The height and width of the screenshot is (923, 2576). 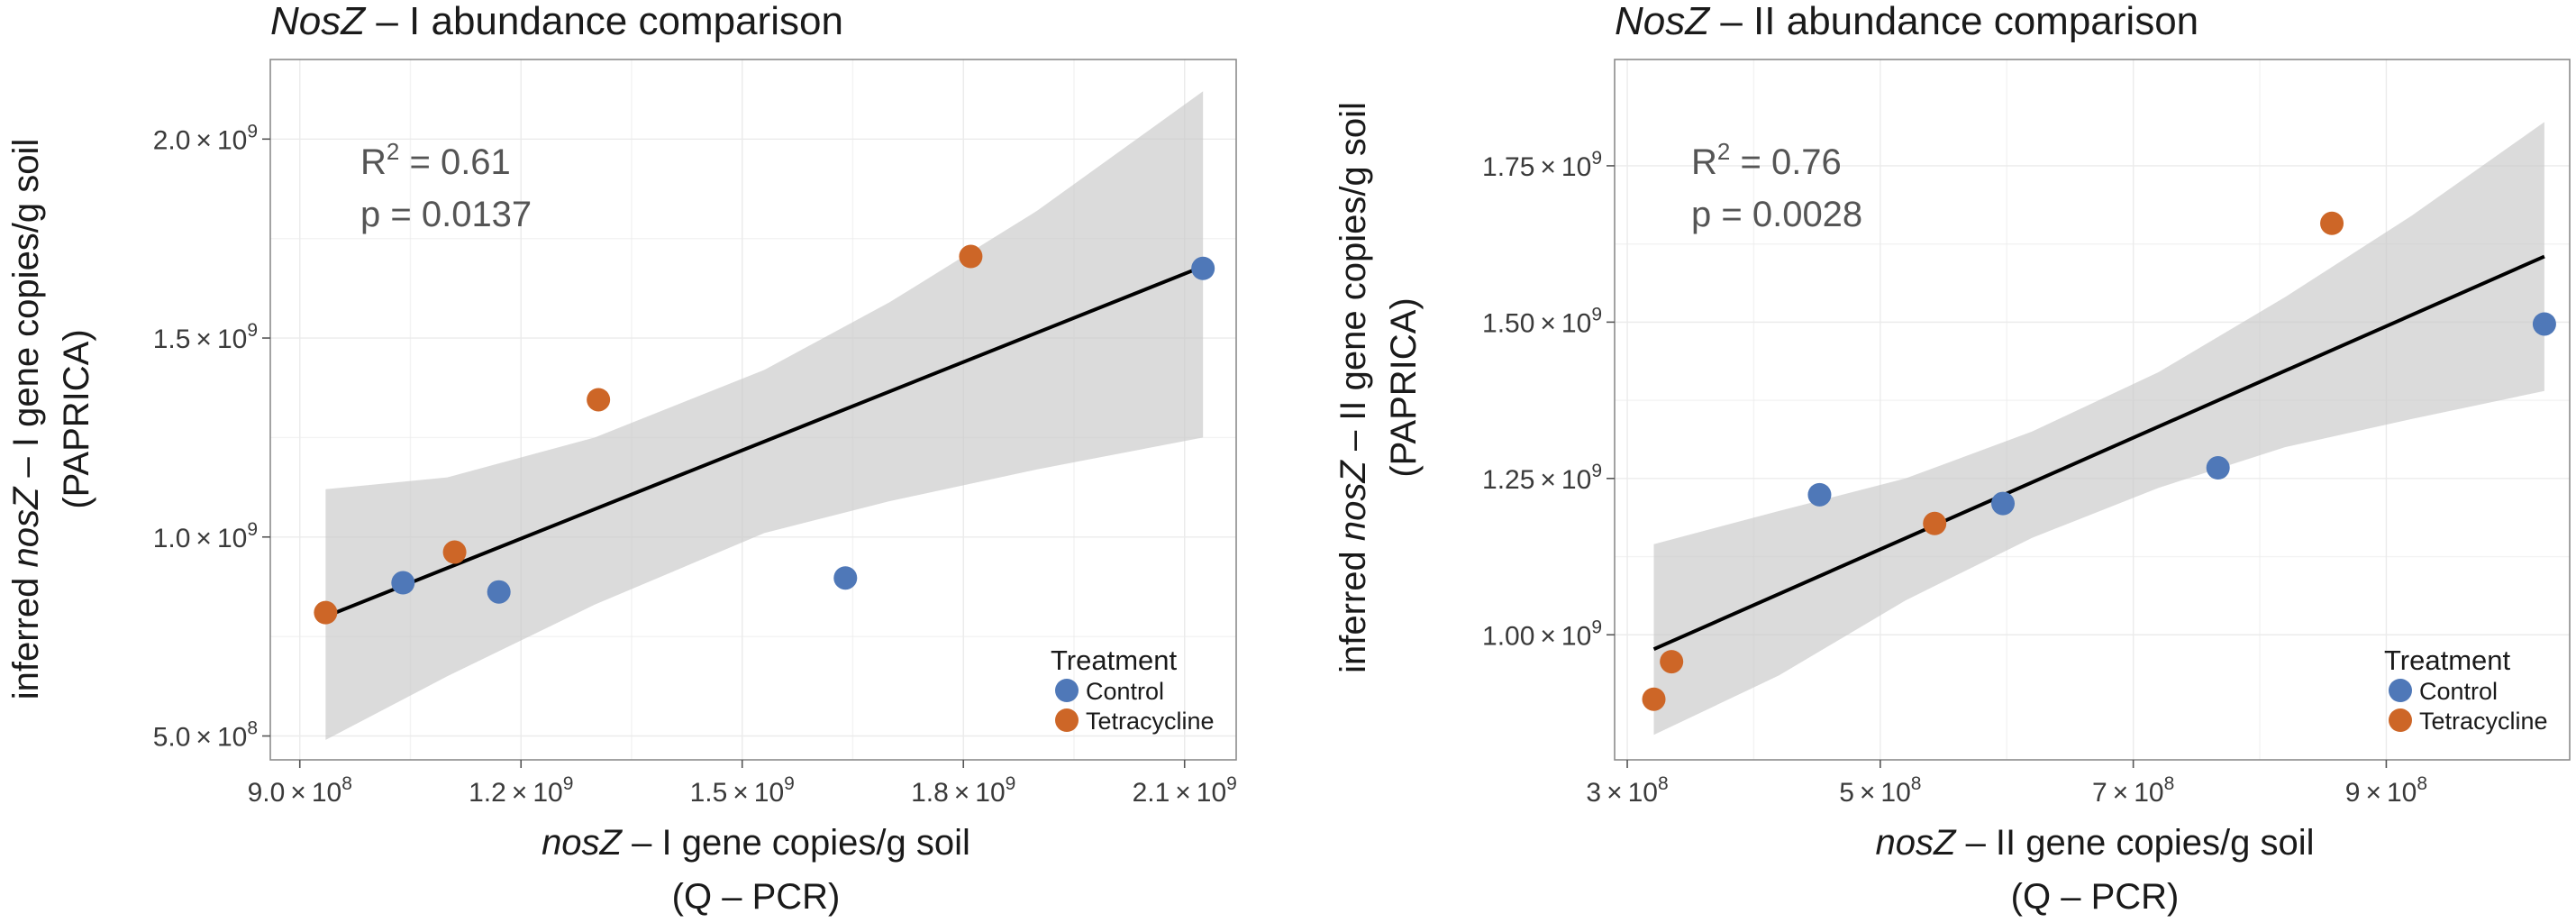 What do you see at coordinates (1542, 478) in the screenshot?
I see `y-tick-label: 1.25 × 10⁹` at bounding box center [1542, 478].